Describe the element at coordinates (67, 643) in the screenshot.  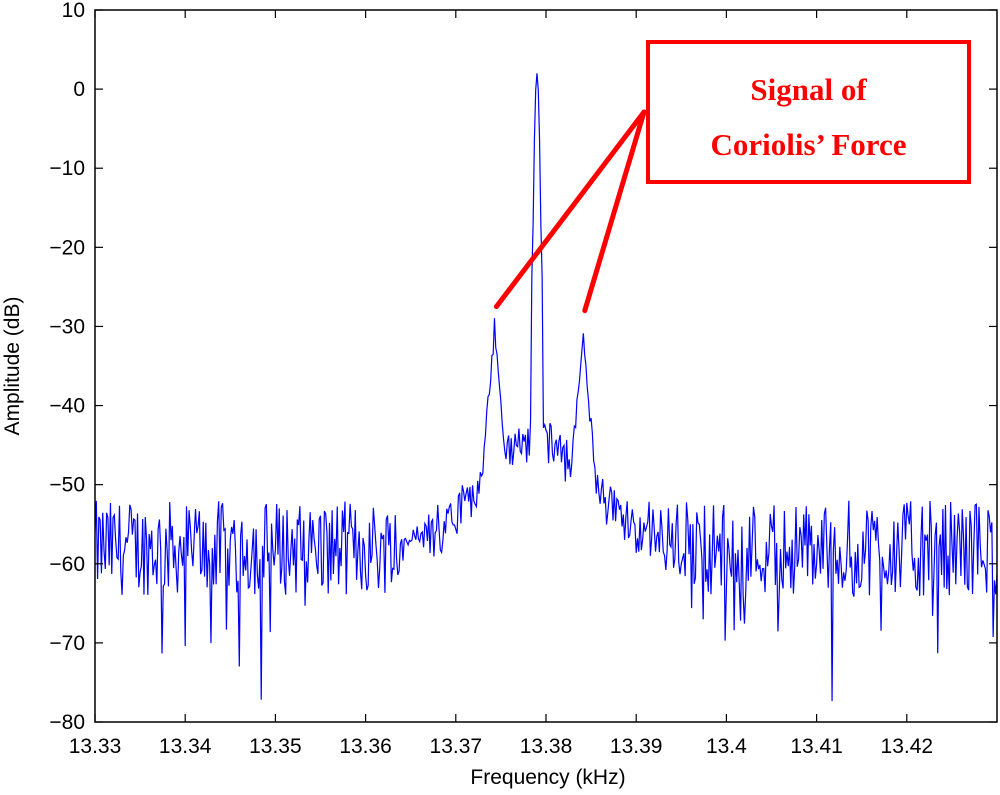
I see `y-tick-label: −70` at that location.